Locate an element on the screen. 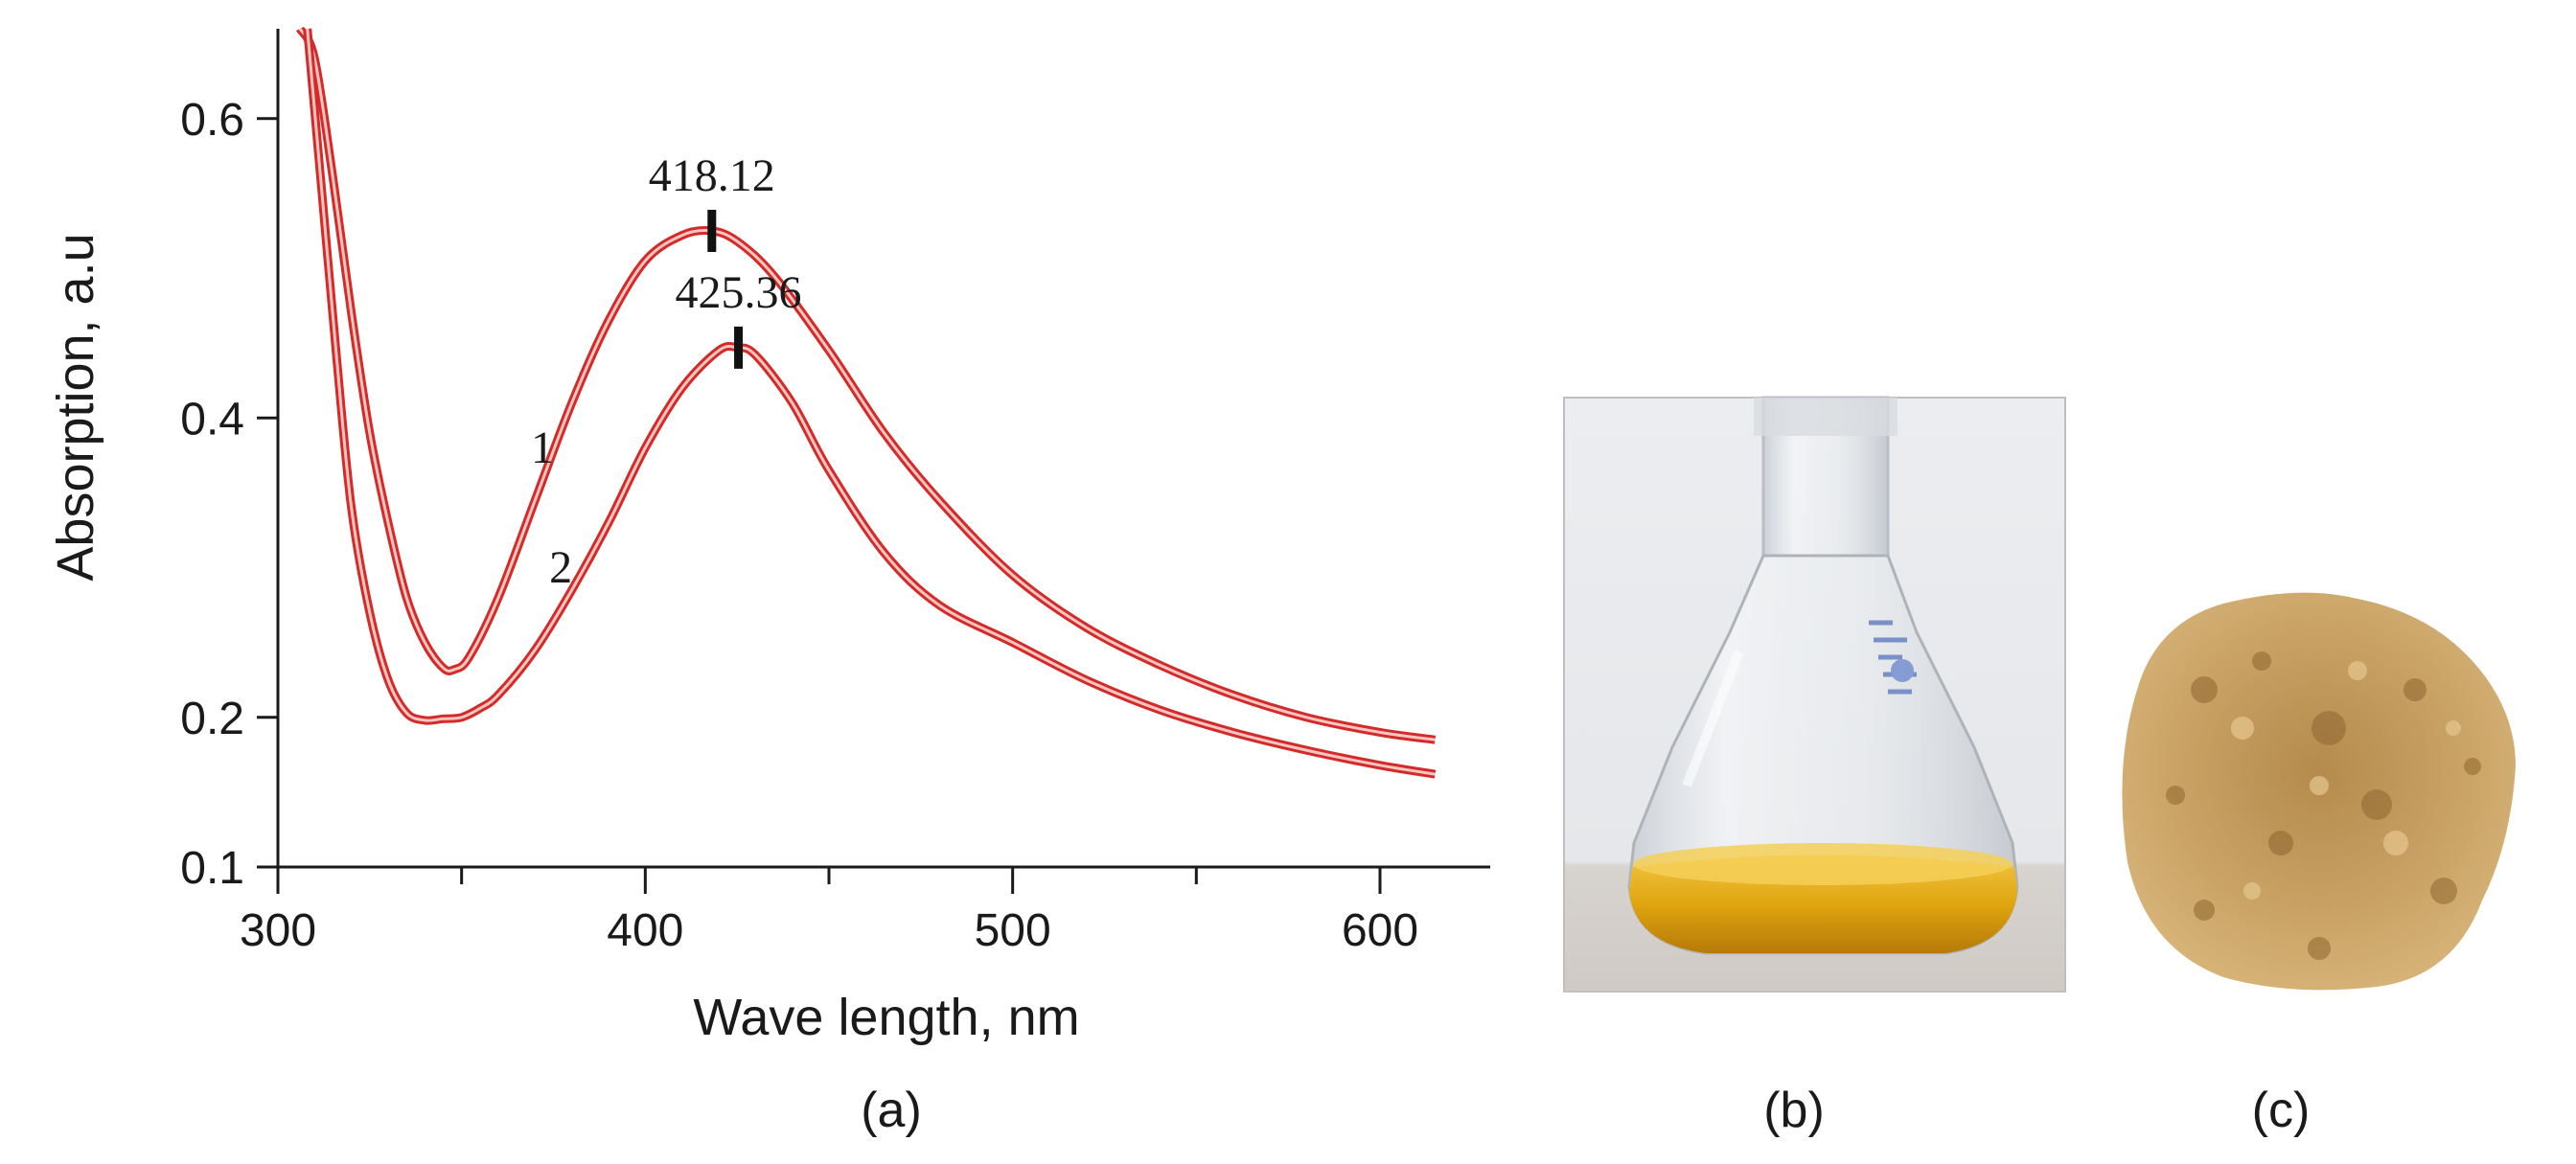 The image size is (2576, 1164). chart-peaks: 418.12 425.36 is located at coordinates (725, 259).